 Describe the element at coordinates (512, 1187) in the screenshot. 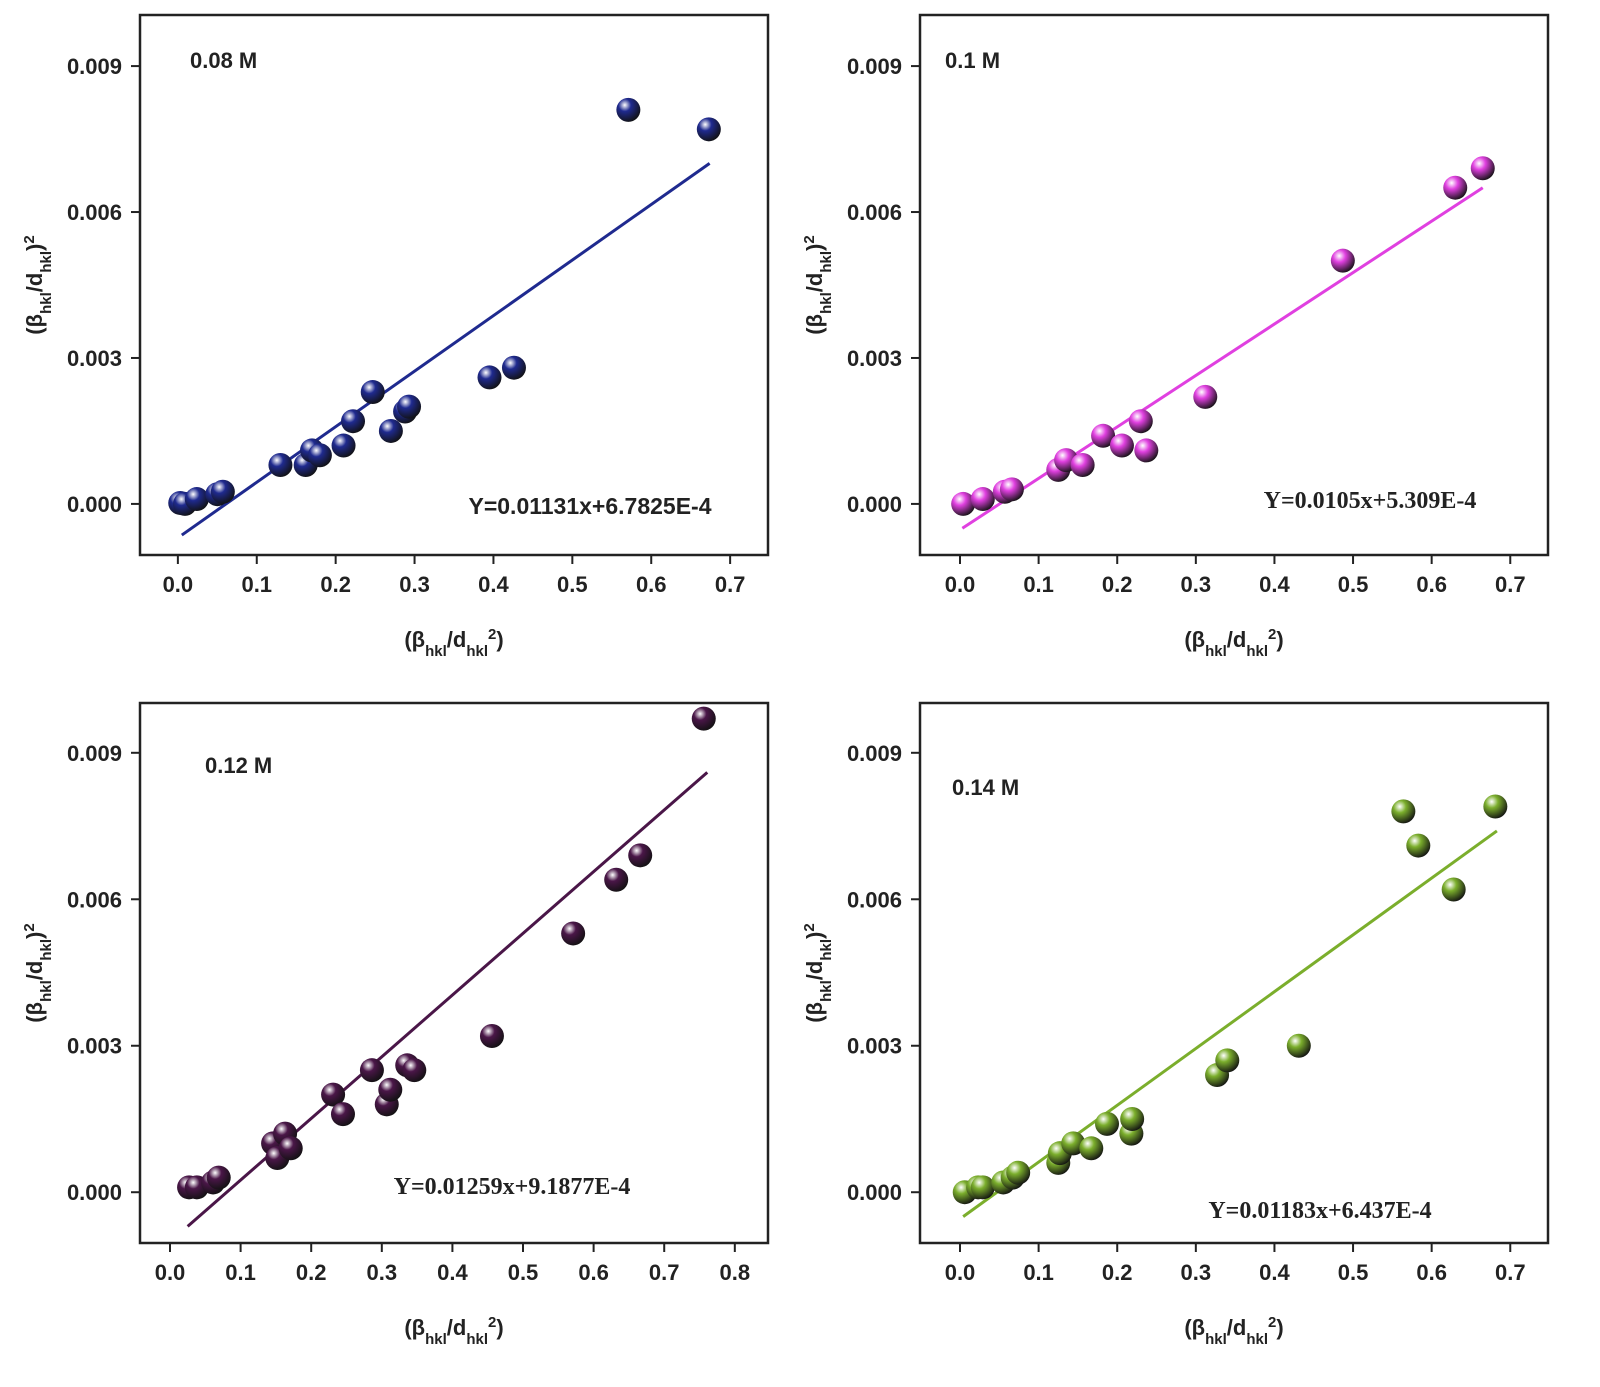

I see `equation: Y=0.01259x+9.1877E-4` at that location.